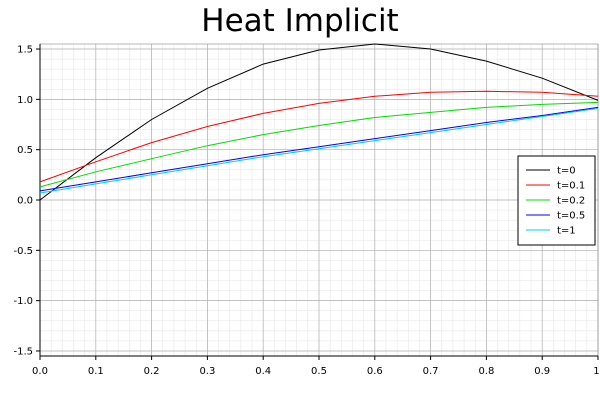 The width and height of the screenshot is (600, 400). I want to click on y-tick-label: 1.0, so click(25, 100).